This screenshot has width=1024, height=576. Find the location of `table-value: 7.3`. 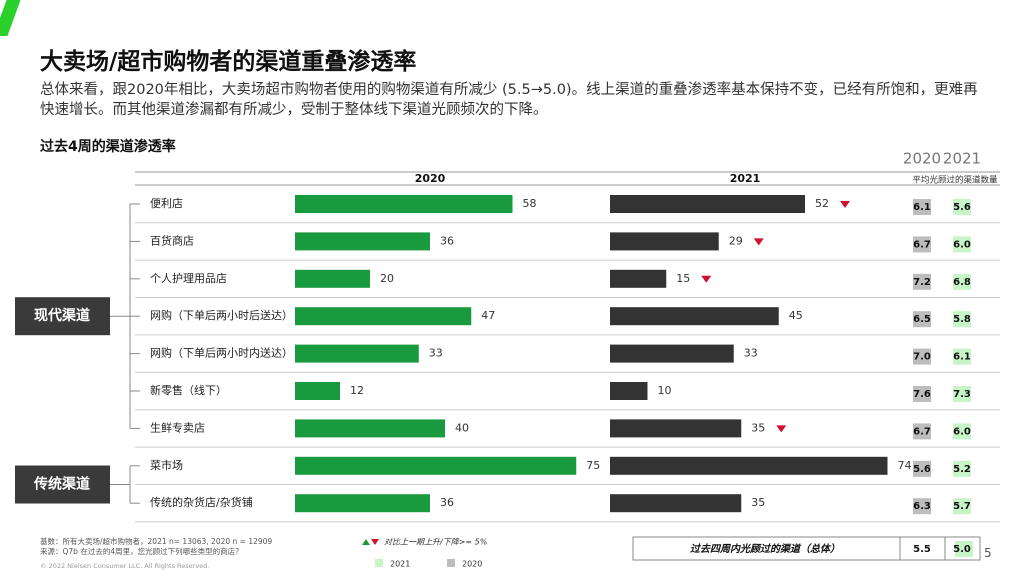

table-value: 7.3 is located at coordinates (962, 394).